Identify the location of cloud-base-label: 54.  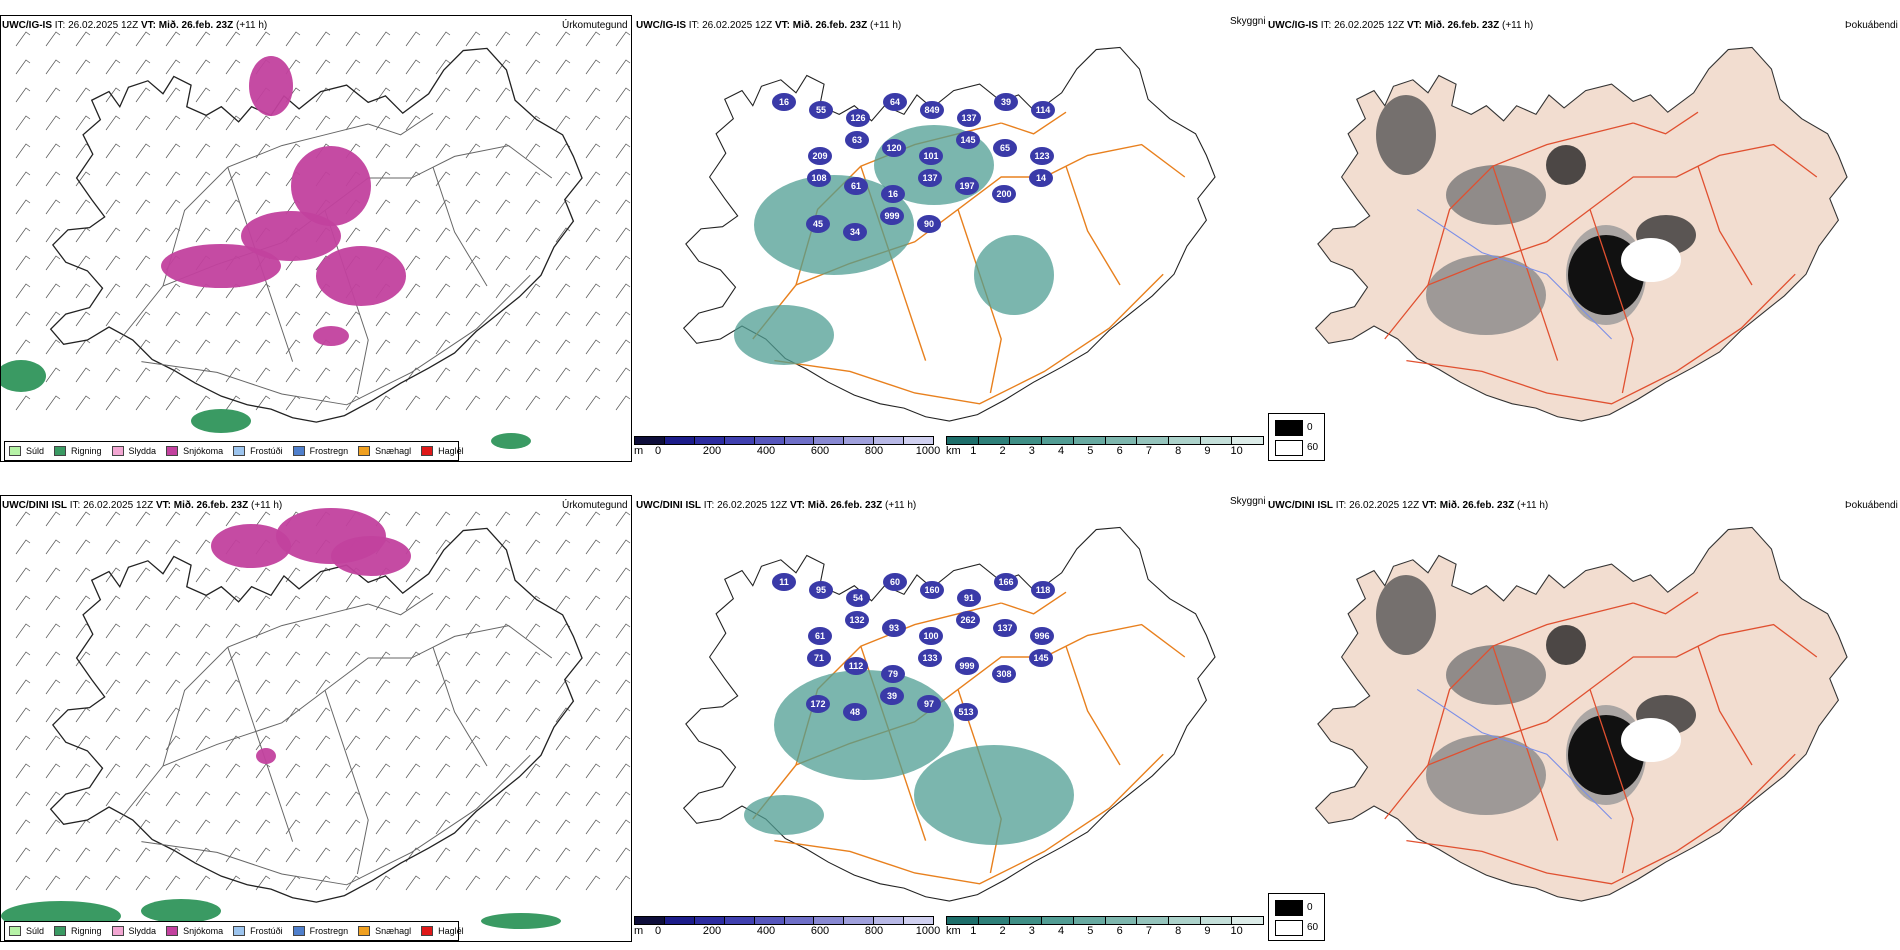
(858, 598).